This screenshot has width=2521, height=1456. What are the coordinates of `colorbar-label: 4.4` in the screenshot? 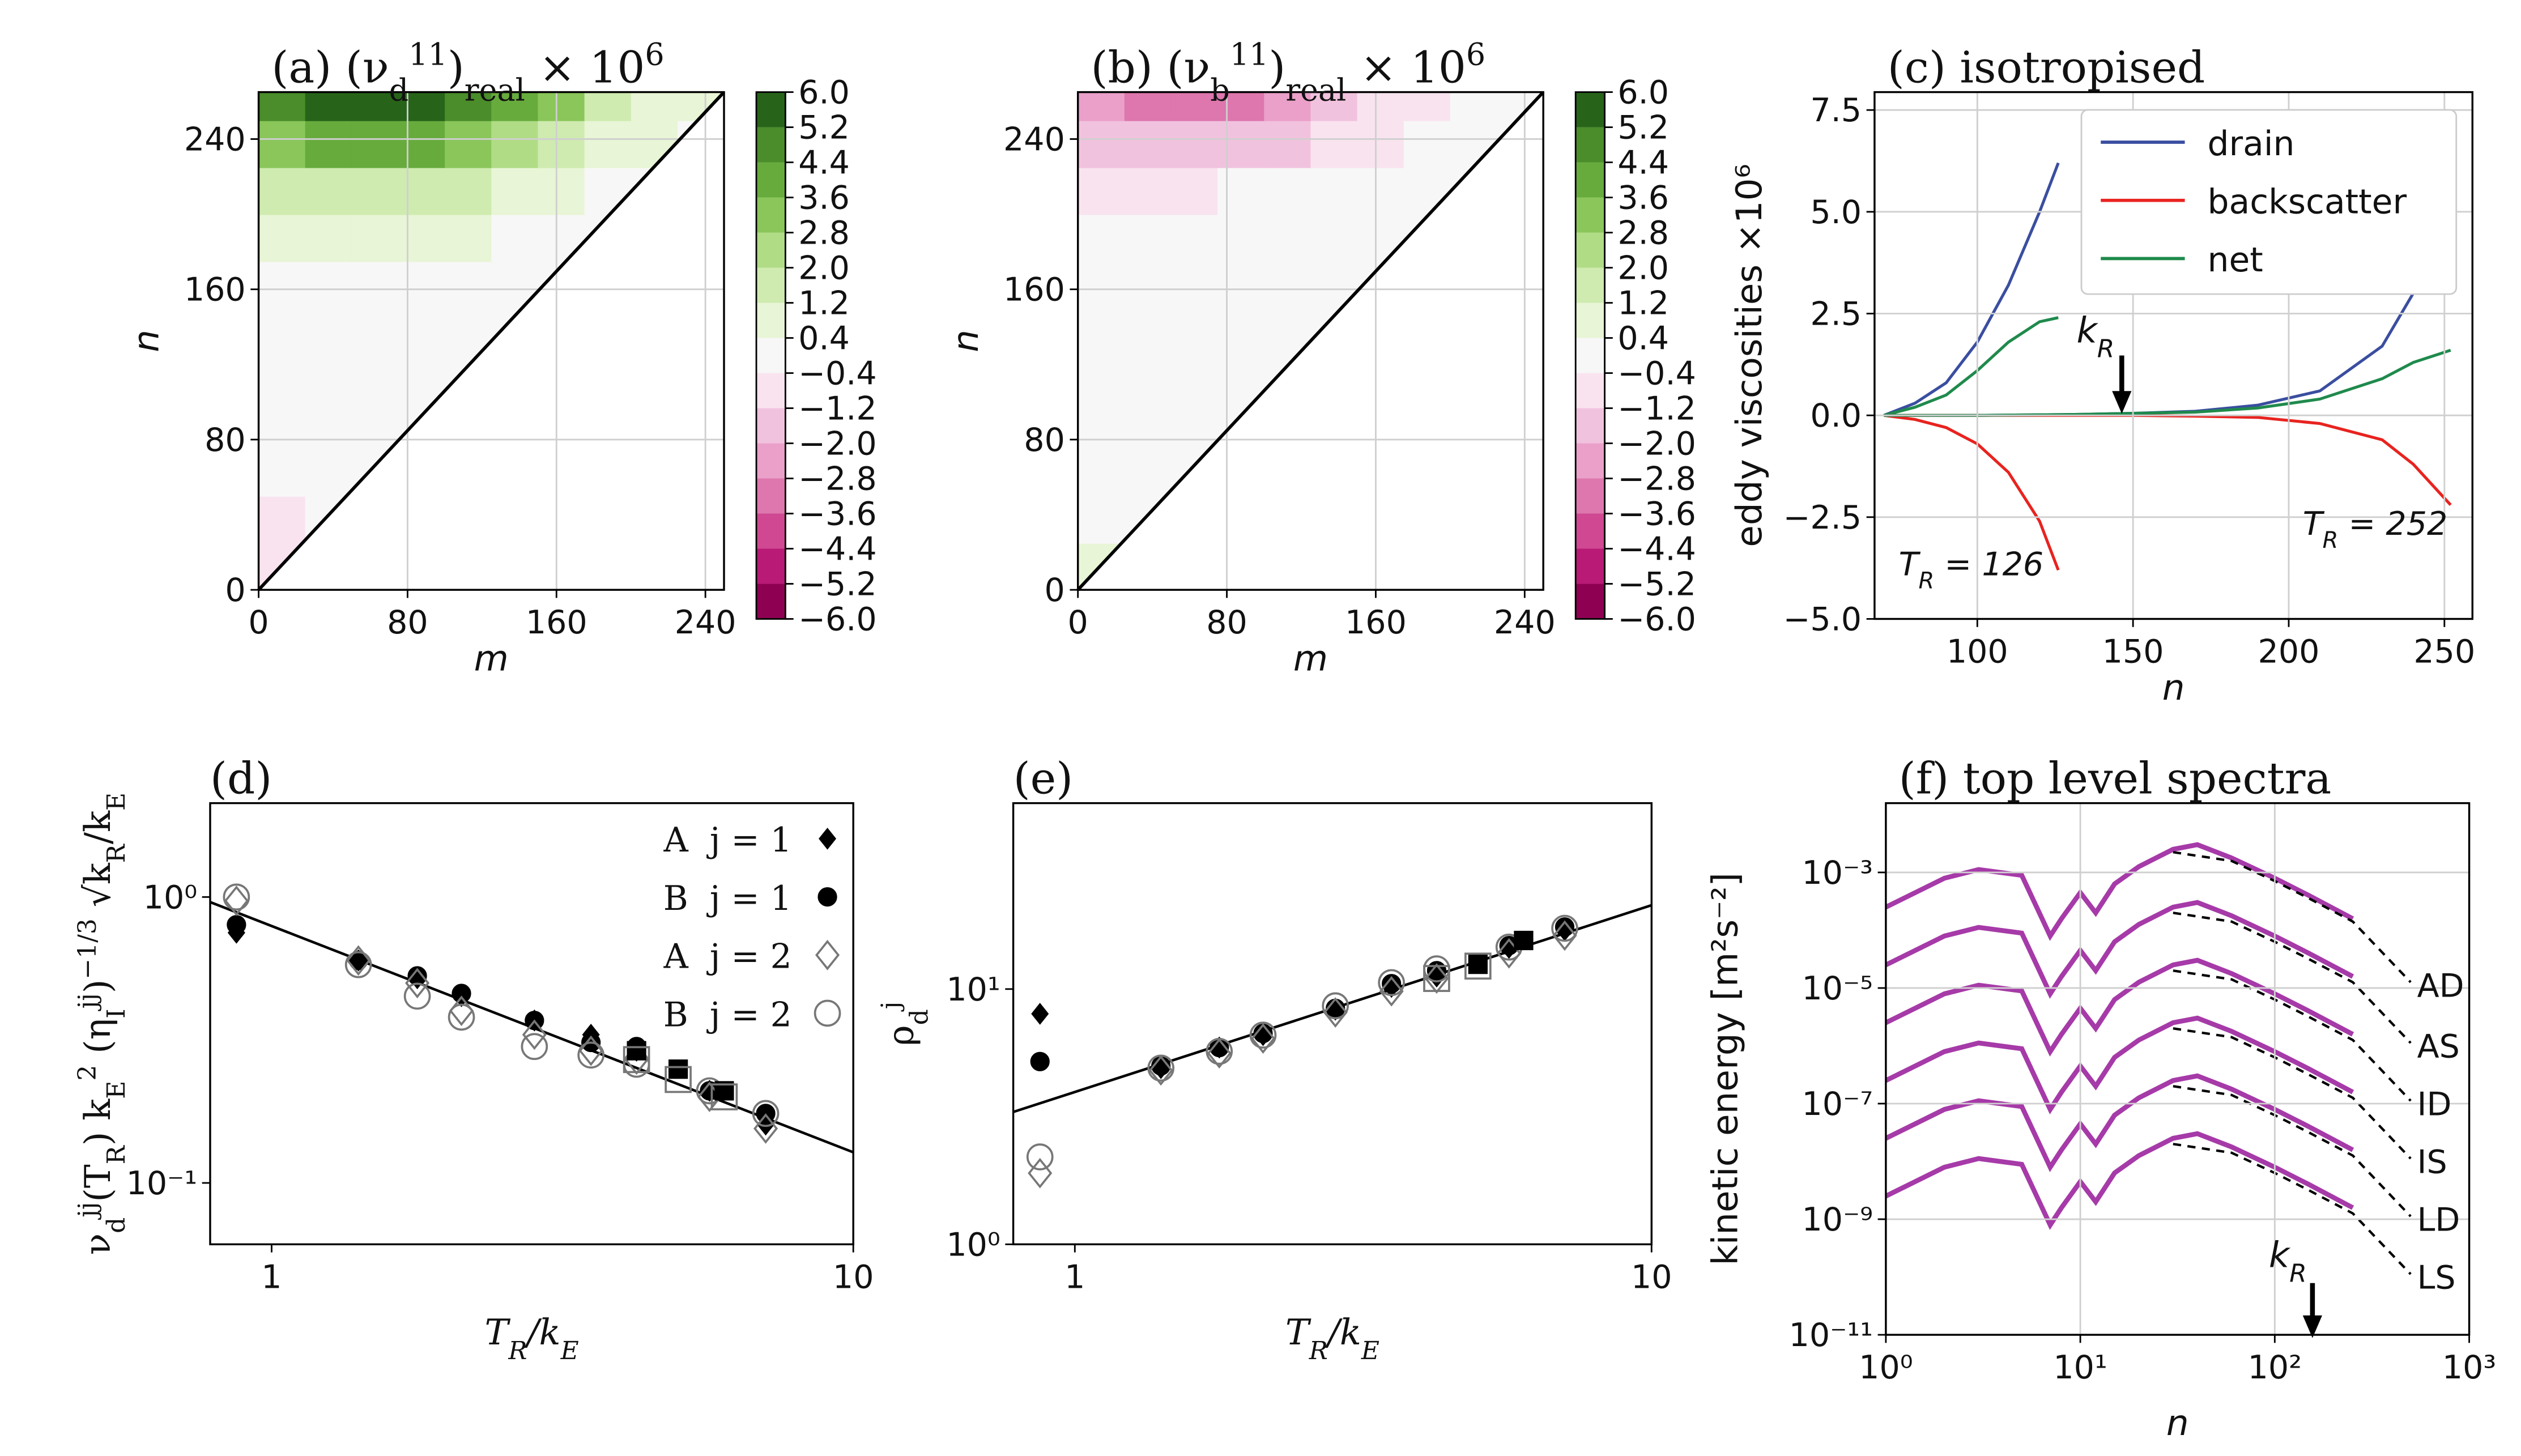 It's located at (1643, 163).